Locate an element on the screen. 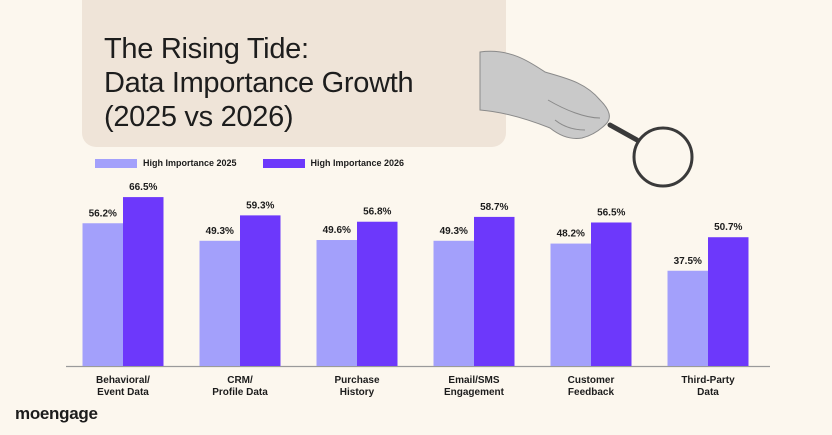 The width and height of the screenshot is (832, 435). data-label: 37.5% is located at coordinates (688, 261).